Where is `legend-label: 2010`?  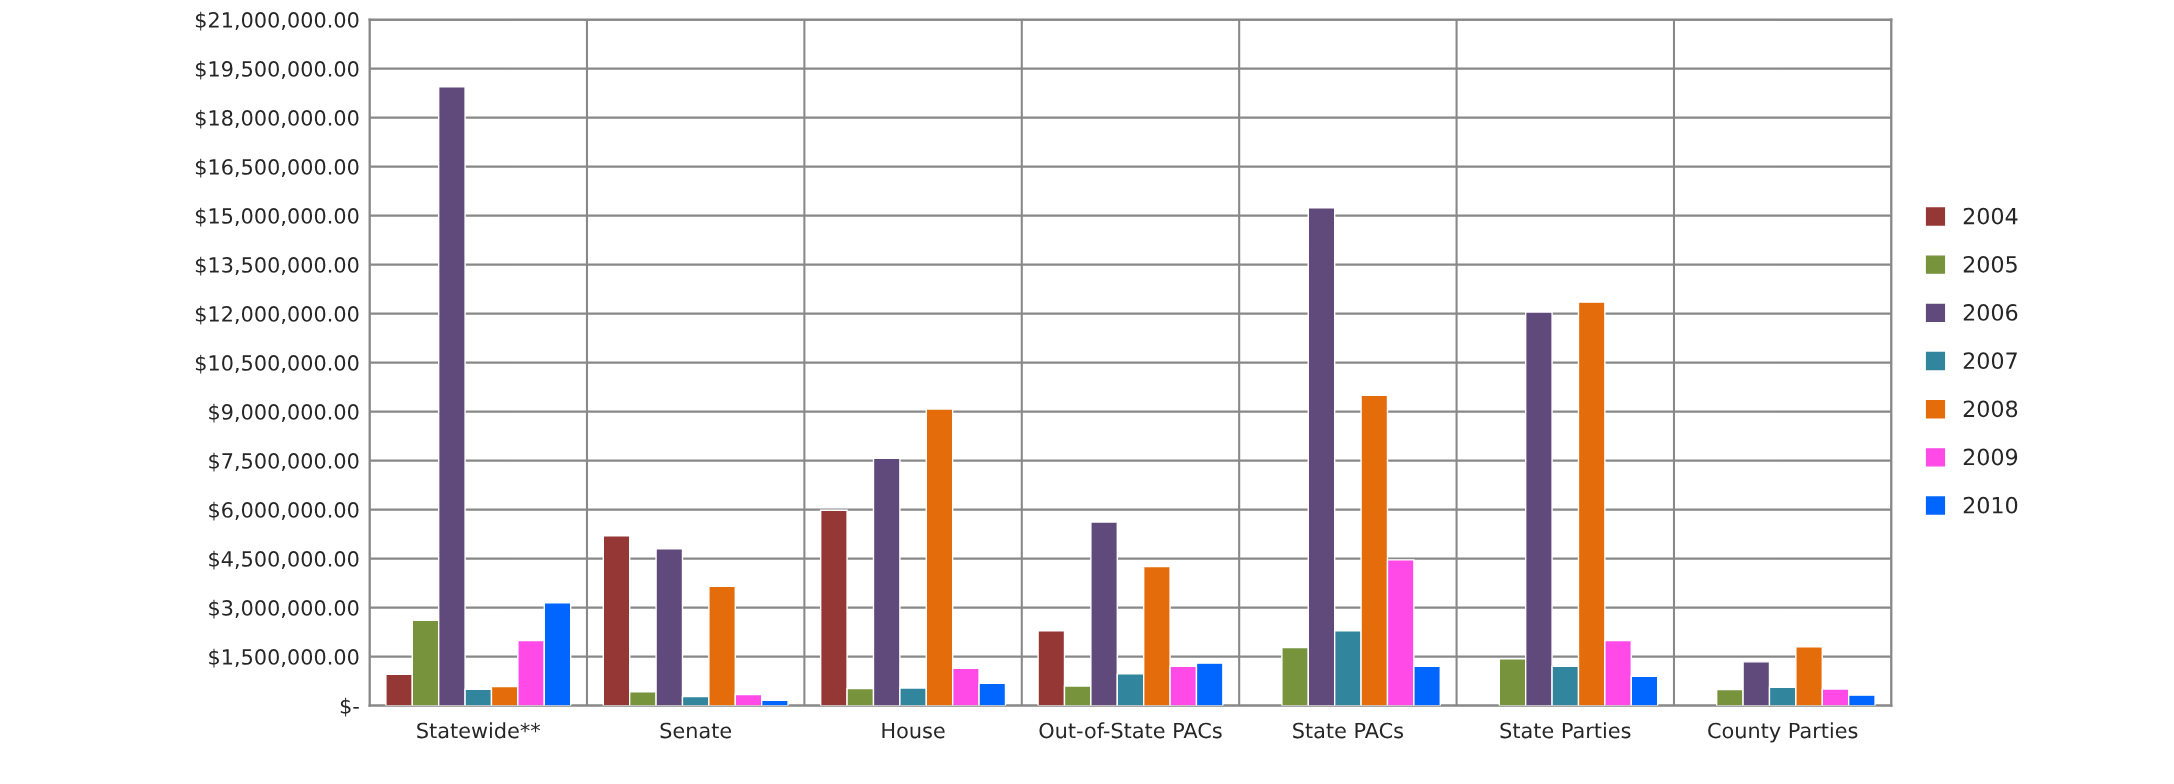
legend-label: 2010 is located at coordinates (1990, 505).